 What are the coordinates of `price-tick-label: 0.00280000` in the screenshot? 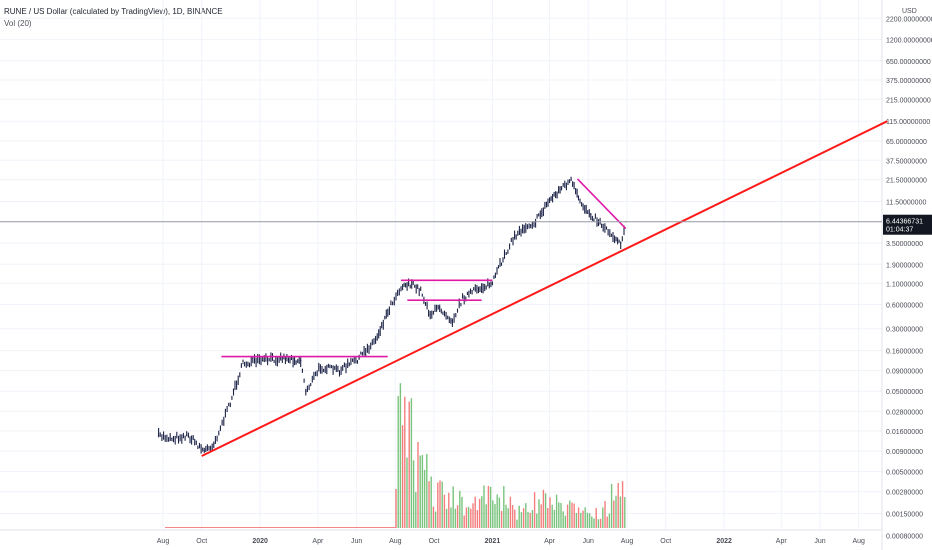 It's located at (904, 493).